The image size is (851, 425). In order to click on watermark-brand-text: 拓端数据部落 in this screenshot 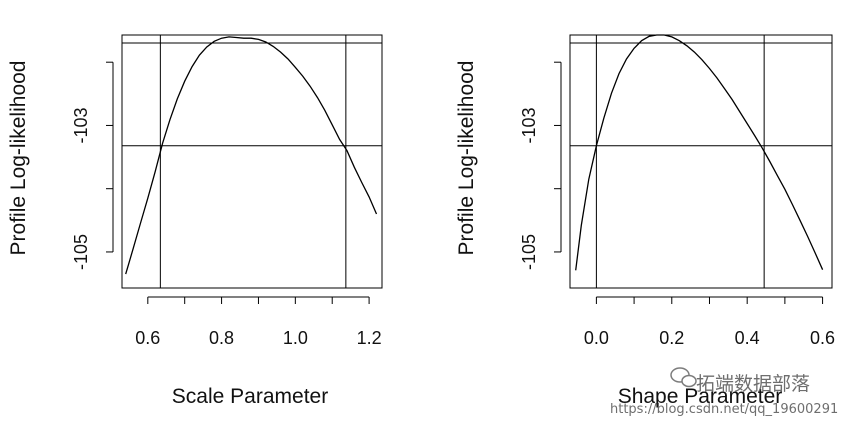, I will do `click(753, 384)`.